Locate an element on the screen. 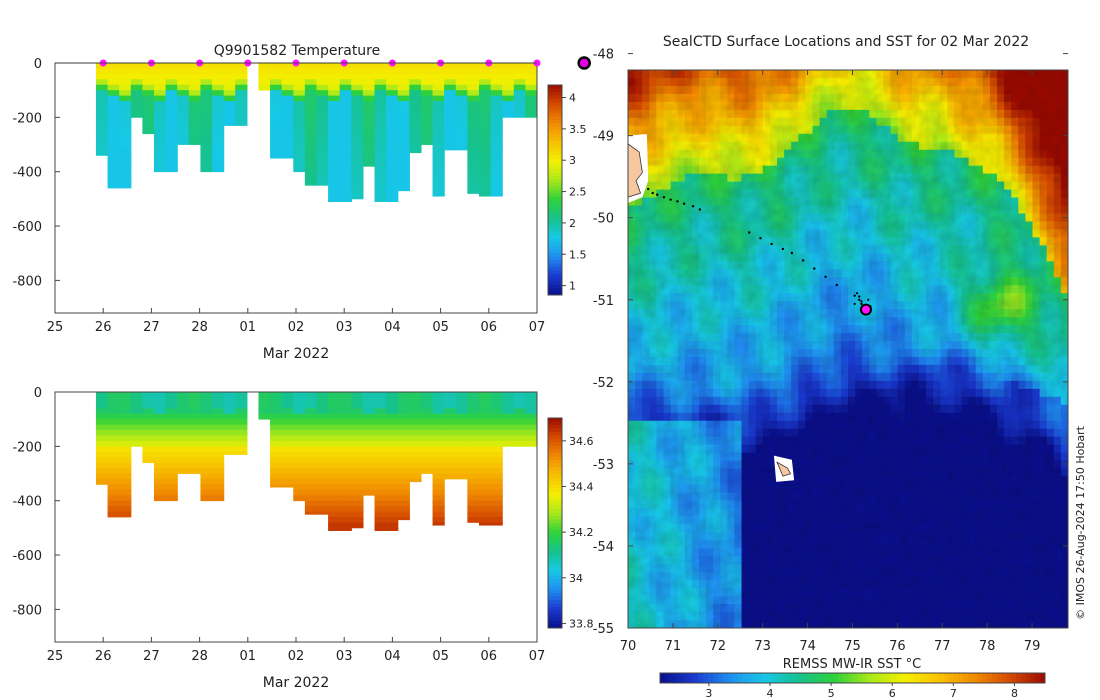 The width and height of the screenshot is (1100, 700). x-tick-label: 05 is located at coordinates (440, 327).